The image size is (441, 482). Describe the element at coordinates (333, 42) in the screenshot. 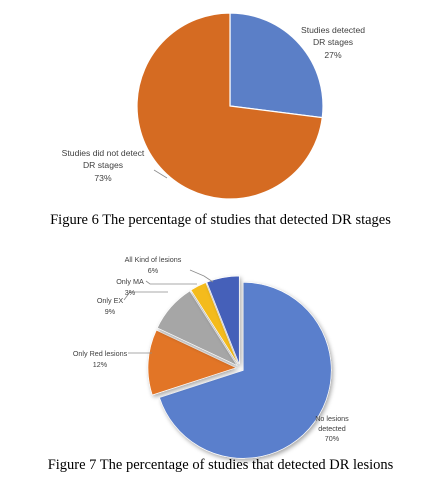

I see `data-label-studies-detected-dr-stages: Studies detected DR stages 27%` at that location.